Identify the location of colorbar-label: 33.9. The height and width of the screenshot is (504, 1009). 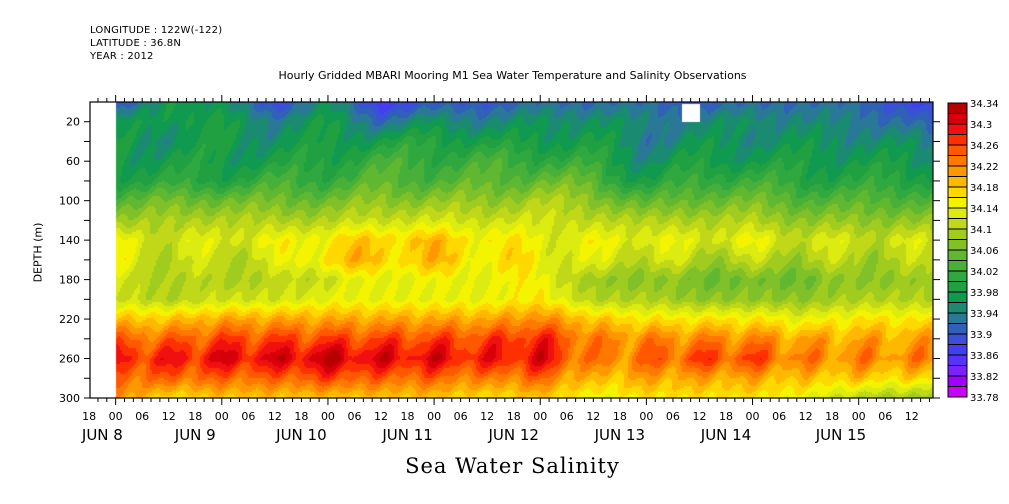
(981, 335).